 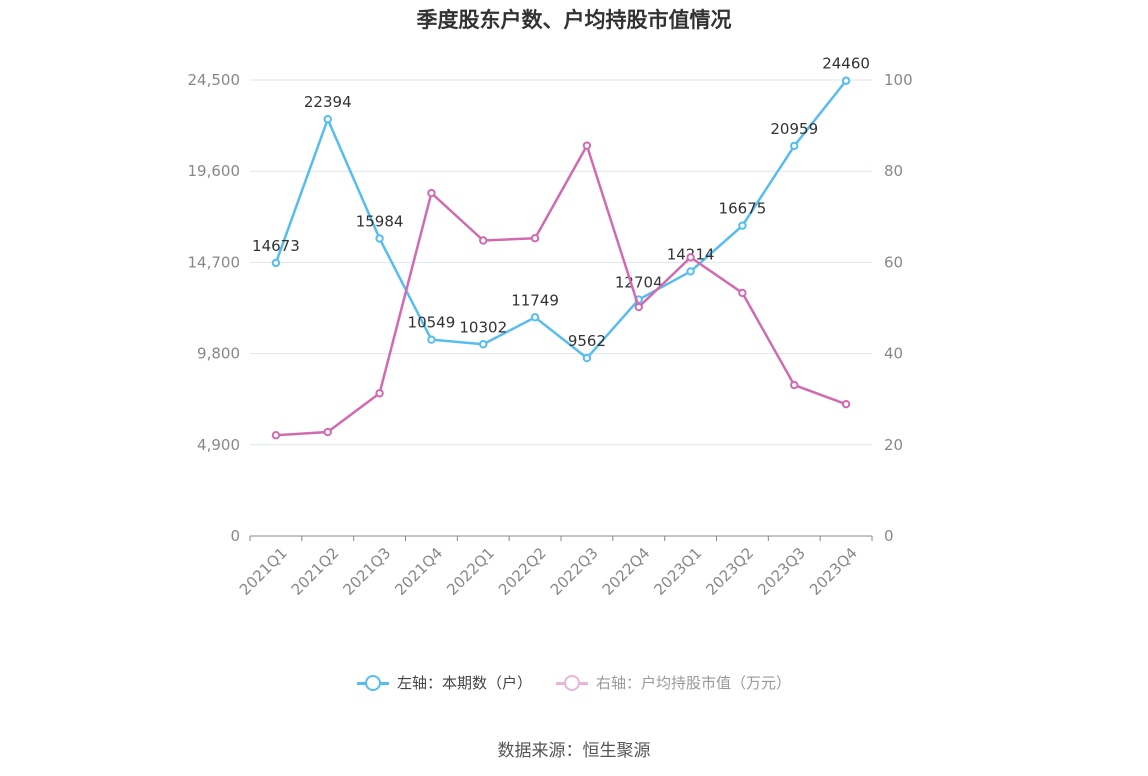 I want to click on legend: 左轴：本期数（户） 右轴：户均持股市值（万元）, so click(x=574, y=682).